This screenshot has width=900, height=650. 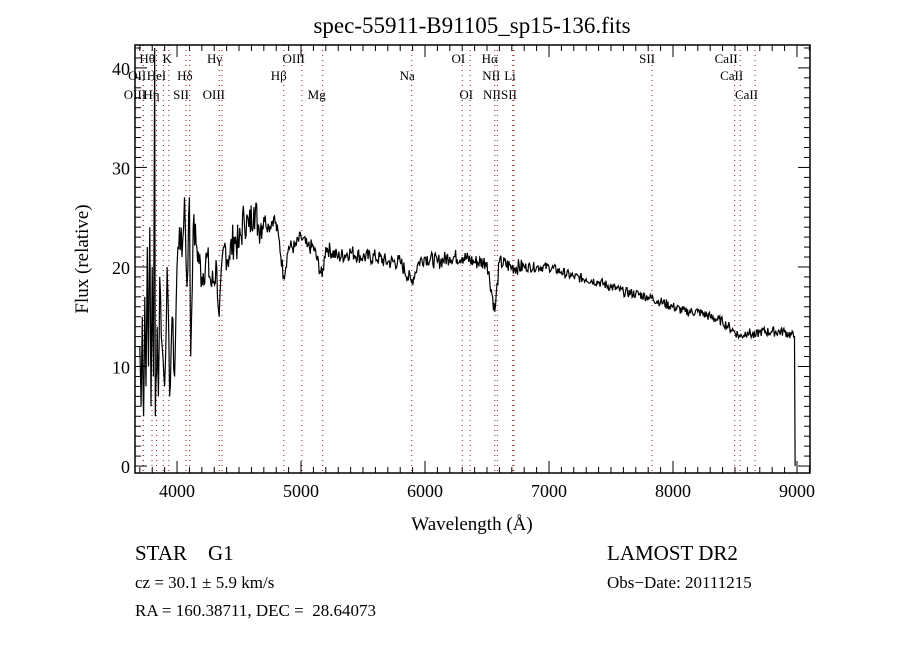 I want to click on observation-date: Obs−Date: 20111215, so click(x=679, y=582).